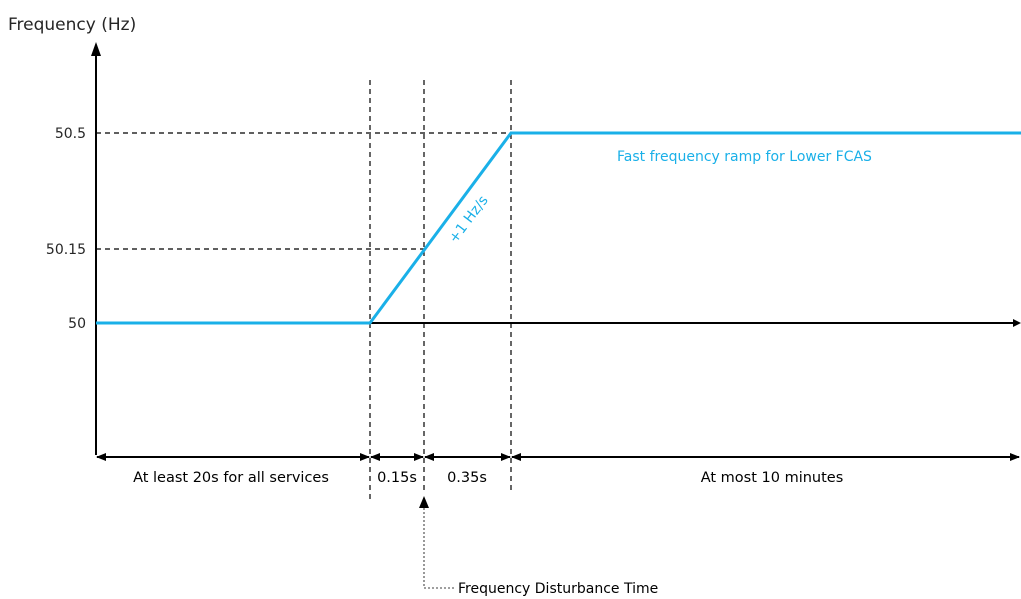 The height and width of the screenshot is (599, 1021). I want to click on disturbance-arrowhead, so click(424, 502).